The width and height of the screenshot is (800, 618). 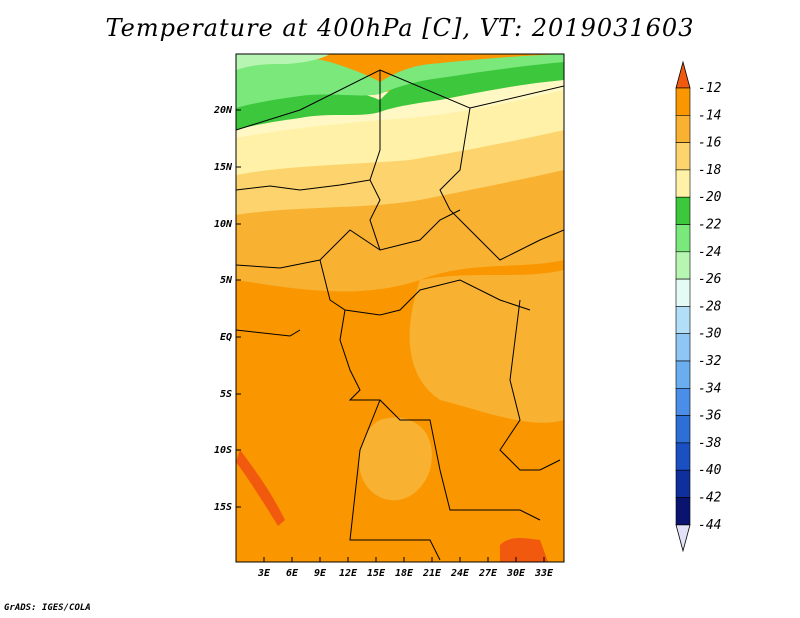 I want to click on lon-label: 21E, so click(x=432, y=573).